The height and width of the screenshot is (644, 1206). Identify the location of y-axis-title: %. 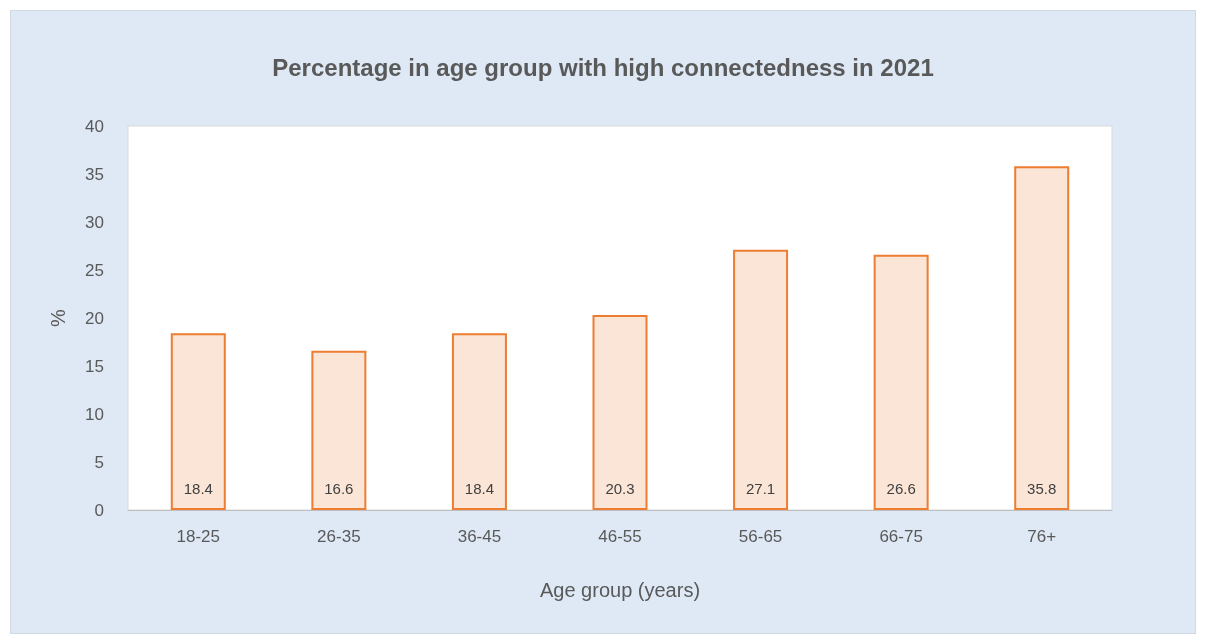
(58, 317).